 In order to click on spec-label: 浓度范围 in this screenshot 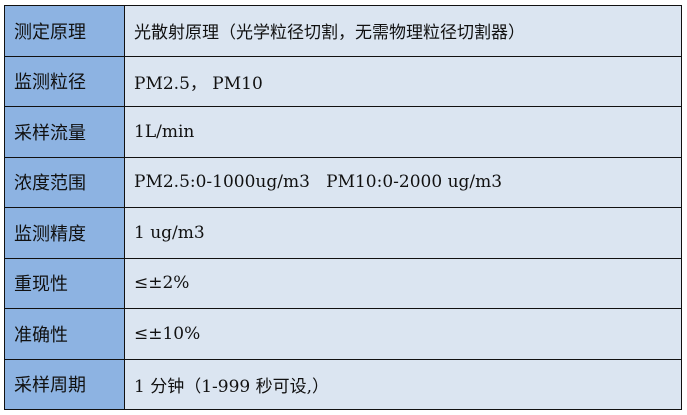, I will do `click(64, 182)`.